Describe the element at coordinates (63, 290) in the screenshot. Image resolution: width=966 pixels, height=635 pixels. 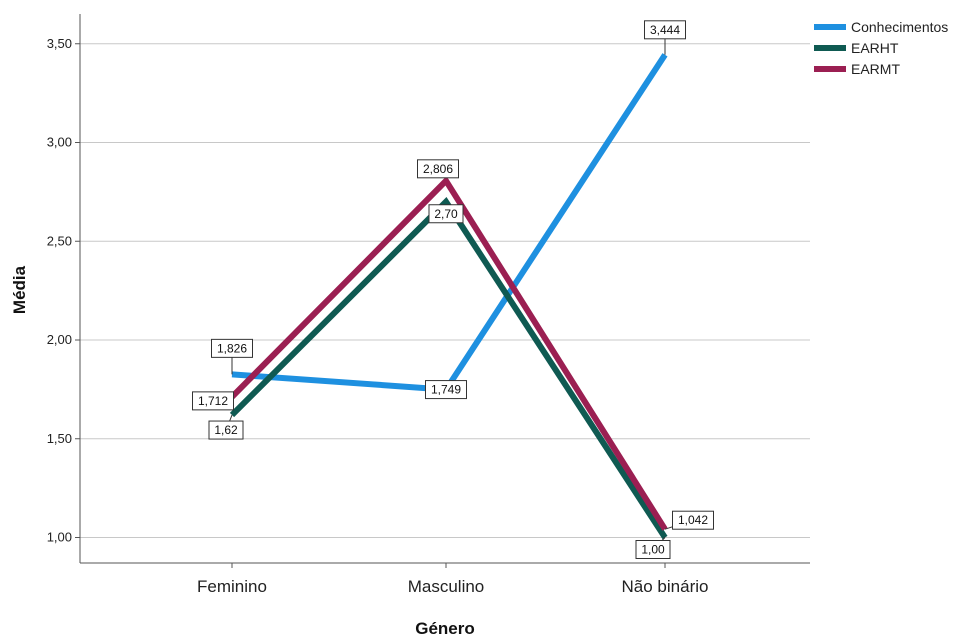
I see `y-tick-labels: 1,00 1,50 2,00 2,50 3,00 3,50` at that location.